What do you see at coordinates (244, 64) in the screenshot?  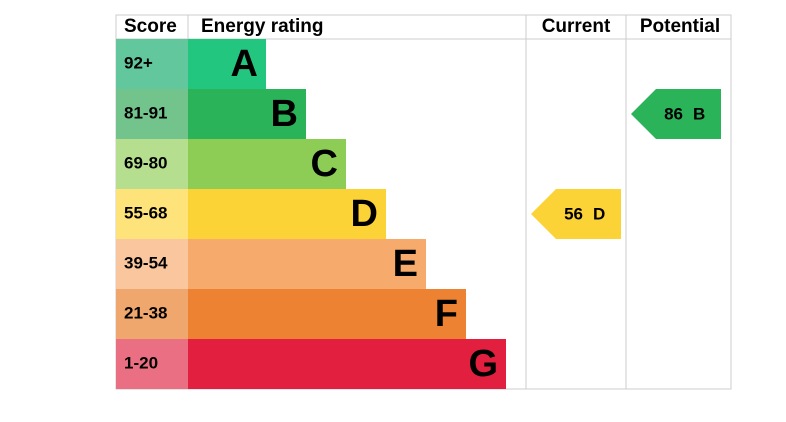 I see `rating-letter: A` at bounding box center [244, 64].